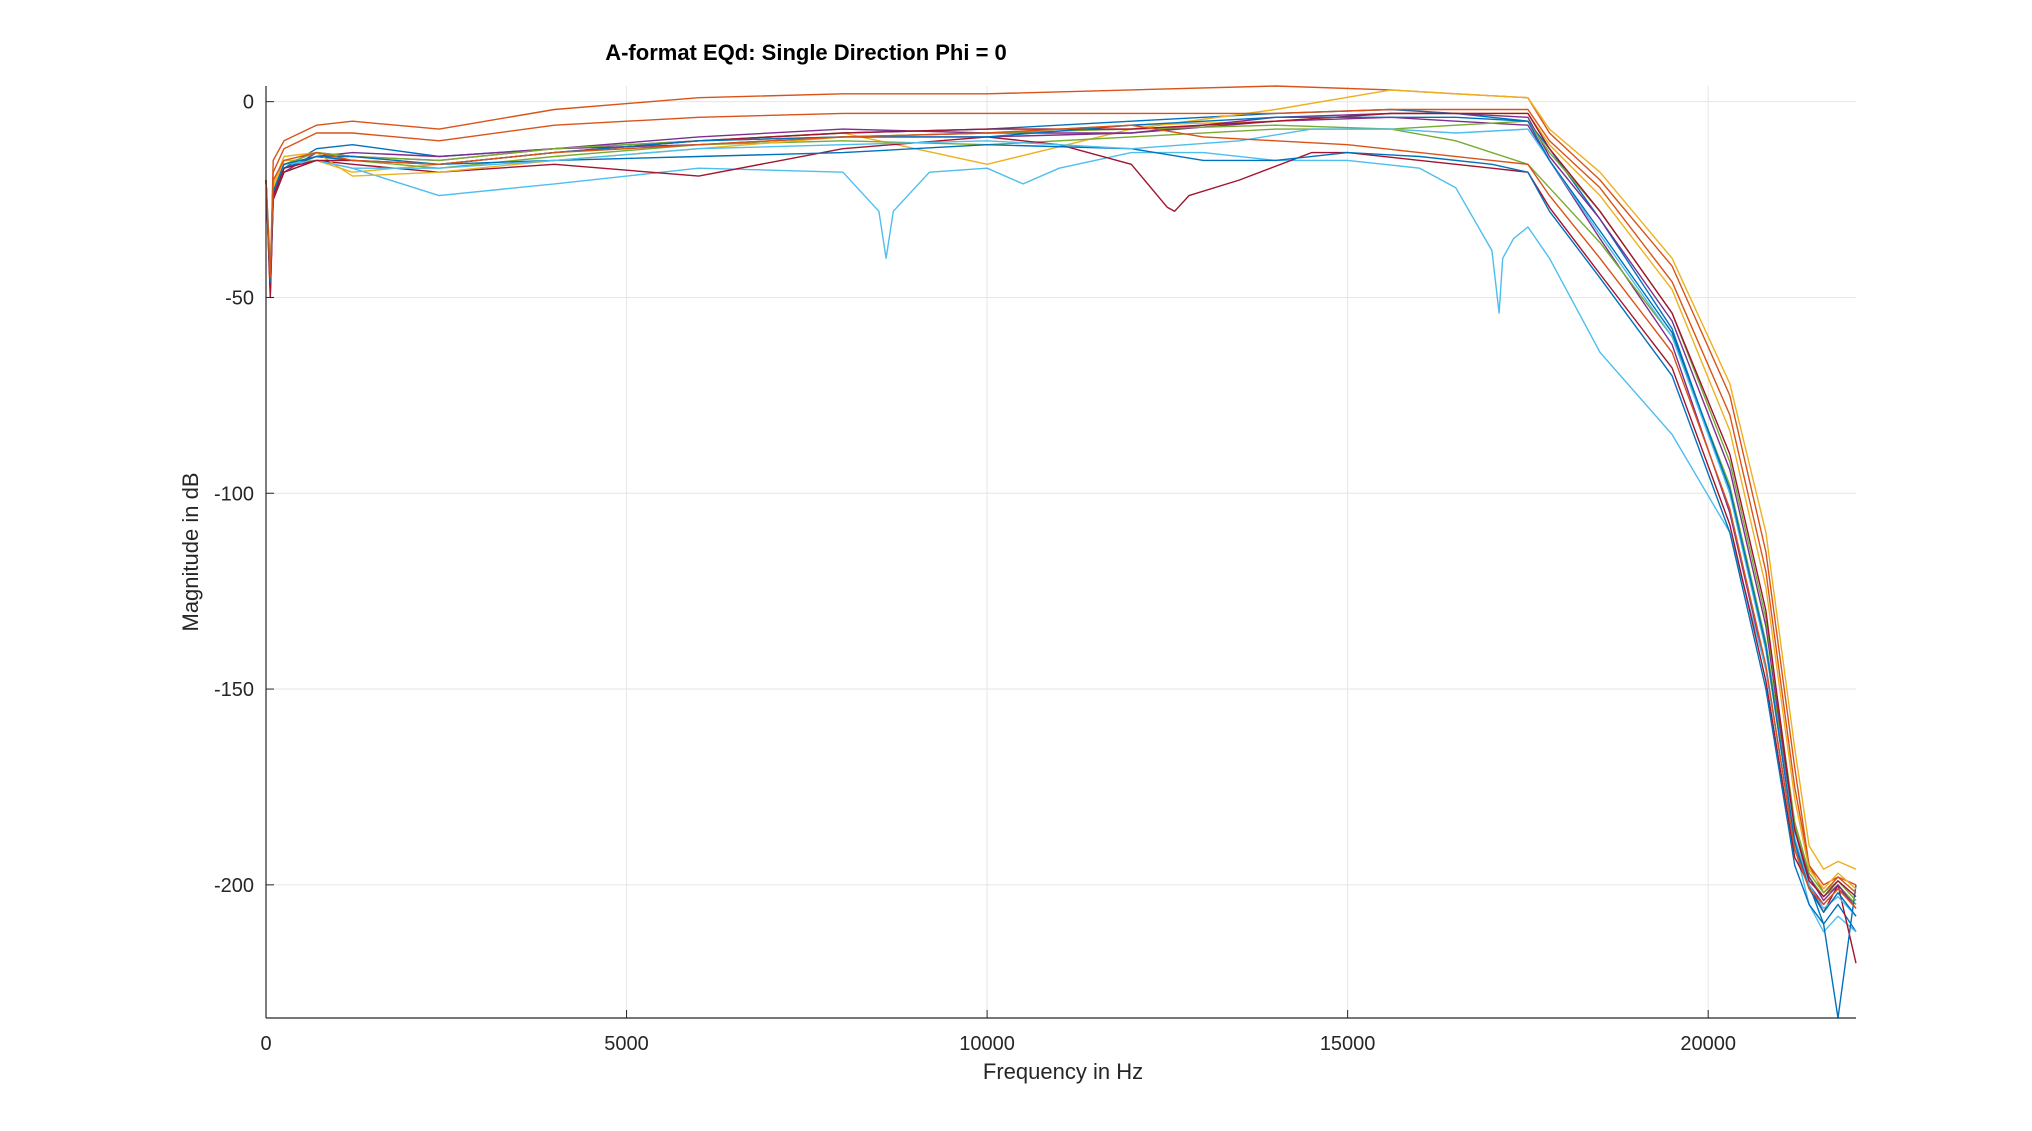 This screenshot has width=2032, height=1131. What do you see at coordinates (265, 1044) in the screenshot?
I see `x-tick-label: 0` at bounding box center [265, 1044].